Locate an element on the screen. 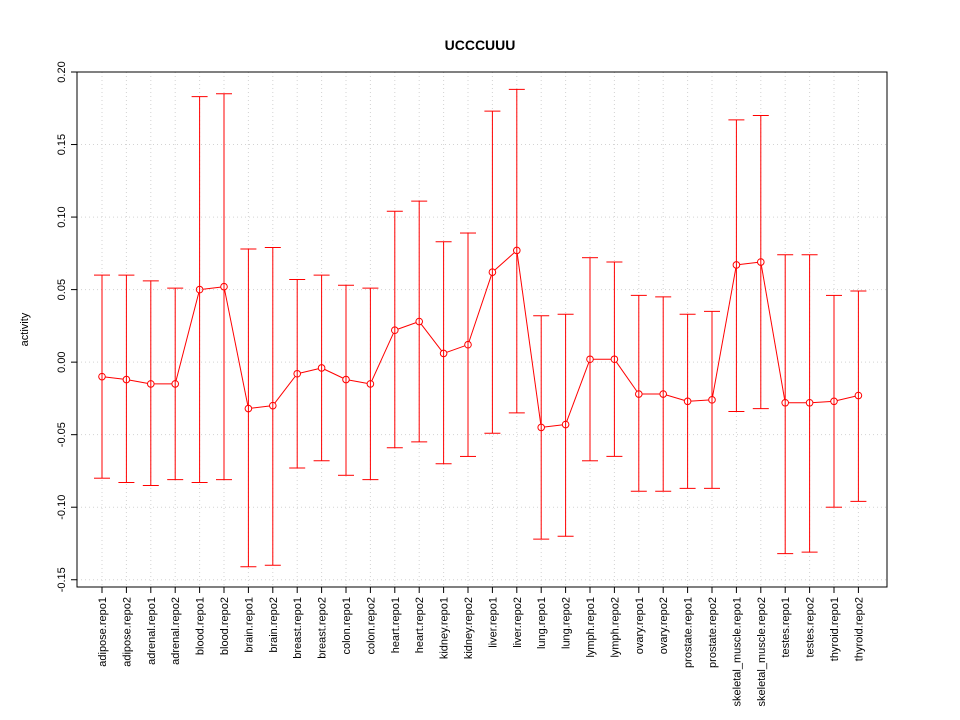 Image resolution: width=960 pixels, height=720 pixels. x-tick-label: adrenal.repo1 is located at coordinates (152, 631).